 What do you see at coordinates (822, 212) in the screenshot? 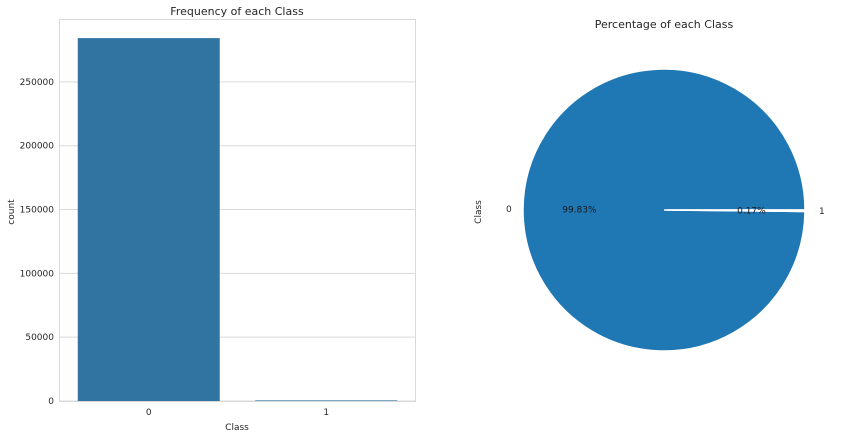
I see `pie-category-label: 1` at bounding box center [822, 212].